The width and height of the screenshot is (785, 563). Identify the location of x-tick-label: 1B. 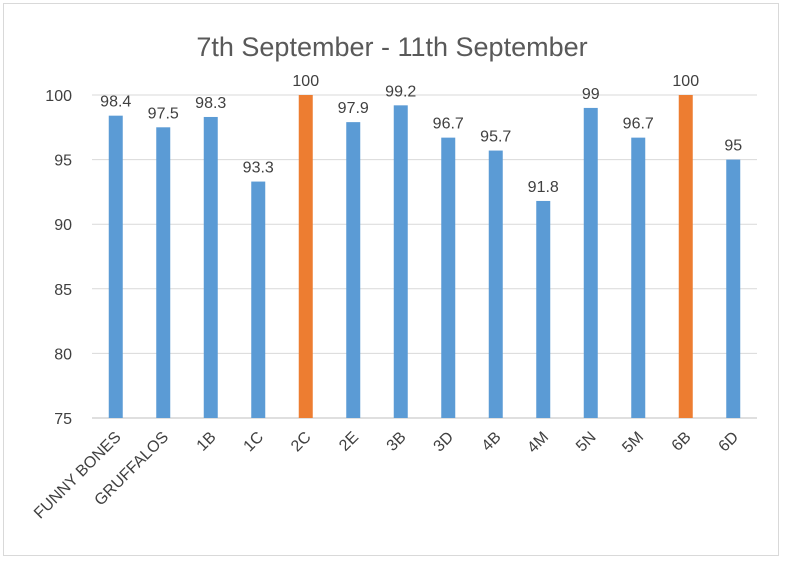
(207, 442).